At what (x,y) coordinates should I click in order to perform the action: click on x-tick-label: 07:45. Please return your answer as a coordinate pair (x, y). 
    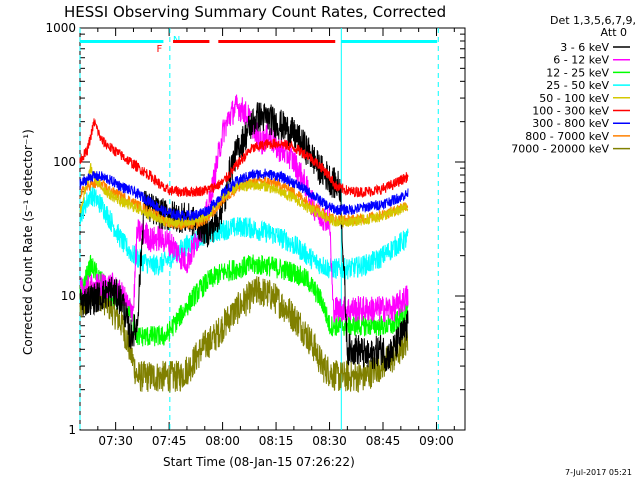
    Looking at the image, I should click on (169, 441).